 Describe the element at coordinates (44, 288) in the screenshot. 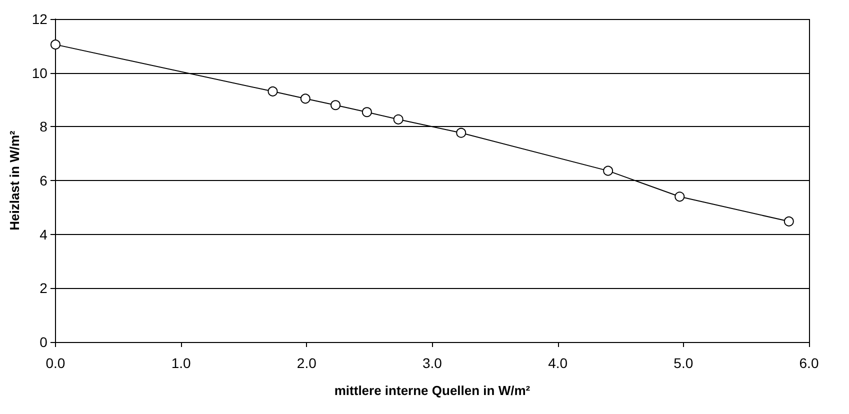

I see `y-tick-label: 2` at that location.